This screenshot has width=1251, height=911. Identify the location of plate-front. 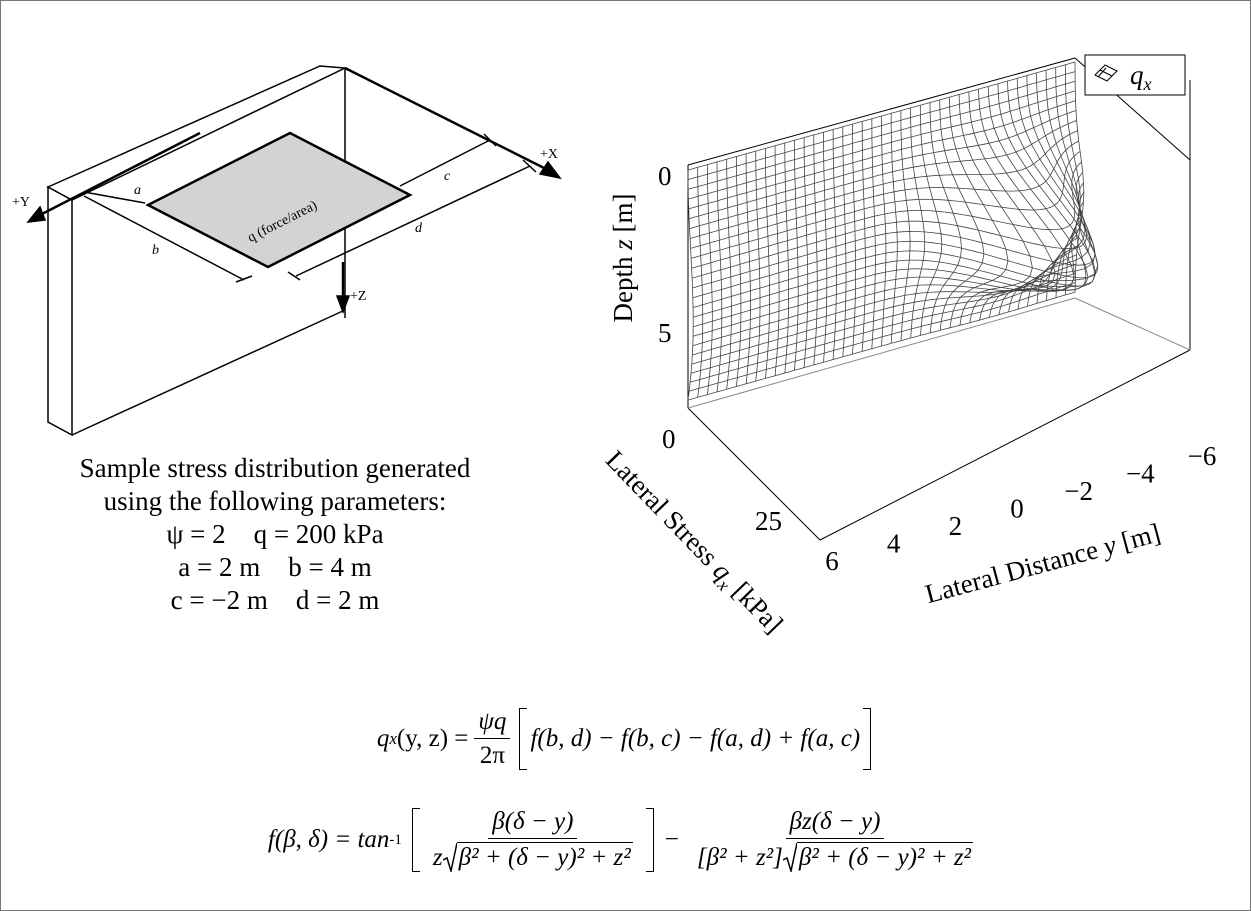
(60, 311).